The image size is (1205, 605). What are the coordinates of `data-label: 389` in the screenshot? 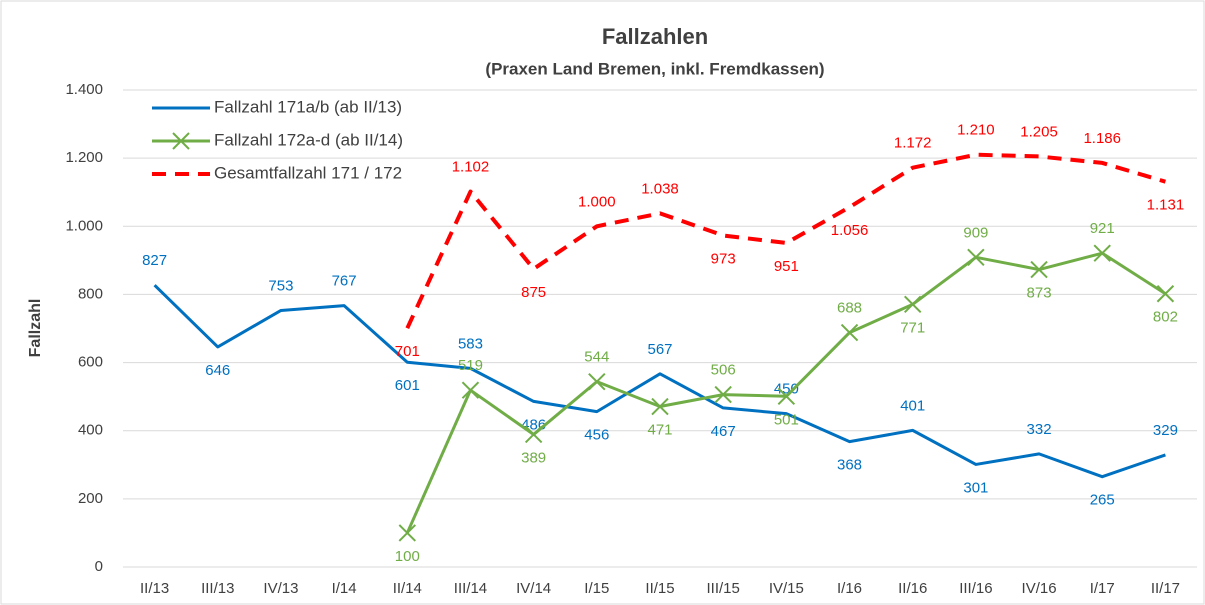 It's located at (533, 457).